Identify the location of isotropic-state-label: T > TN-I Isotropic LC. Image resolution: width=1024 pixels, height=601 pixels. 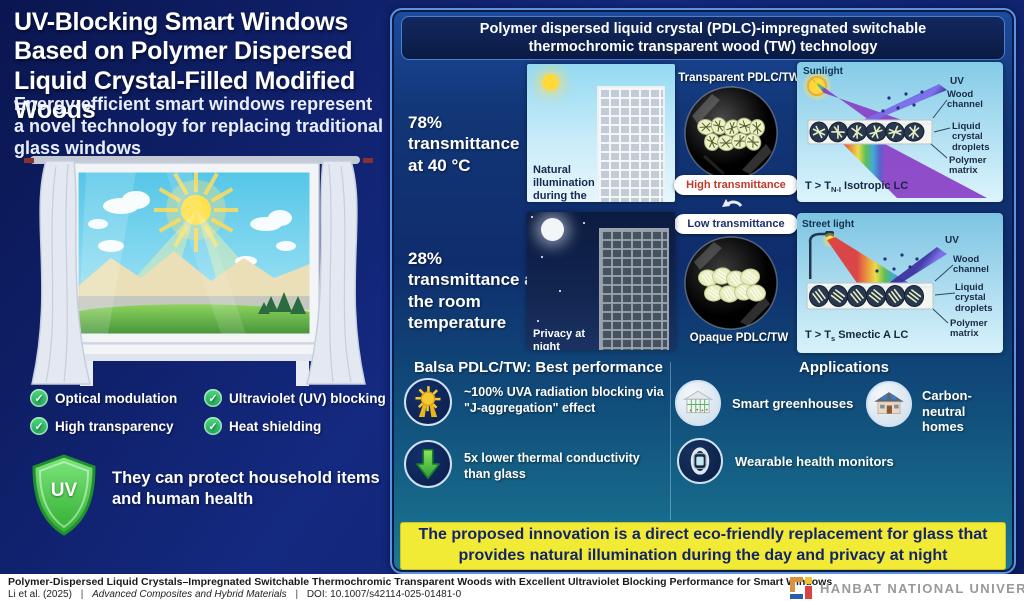
(857, 187).